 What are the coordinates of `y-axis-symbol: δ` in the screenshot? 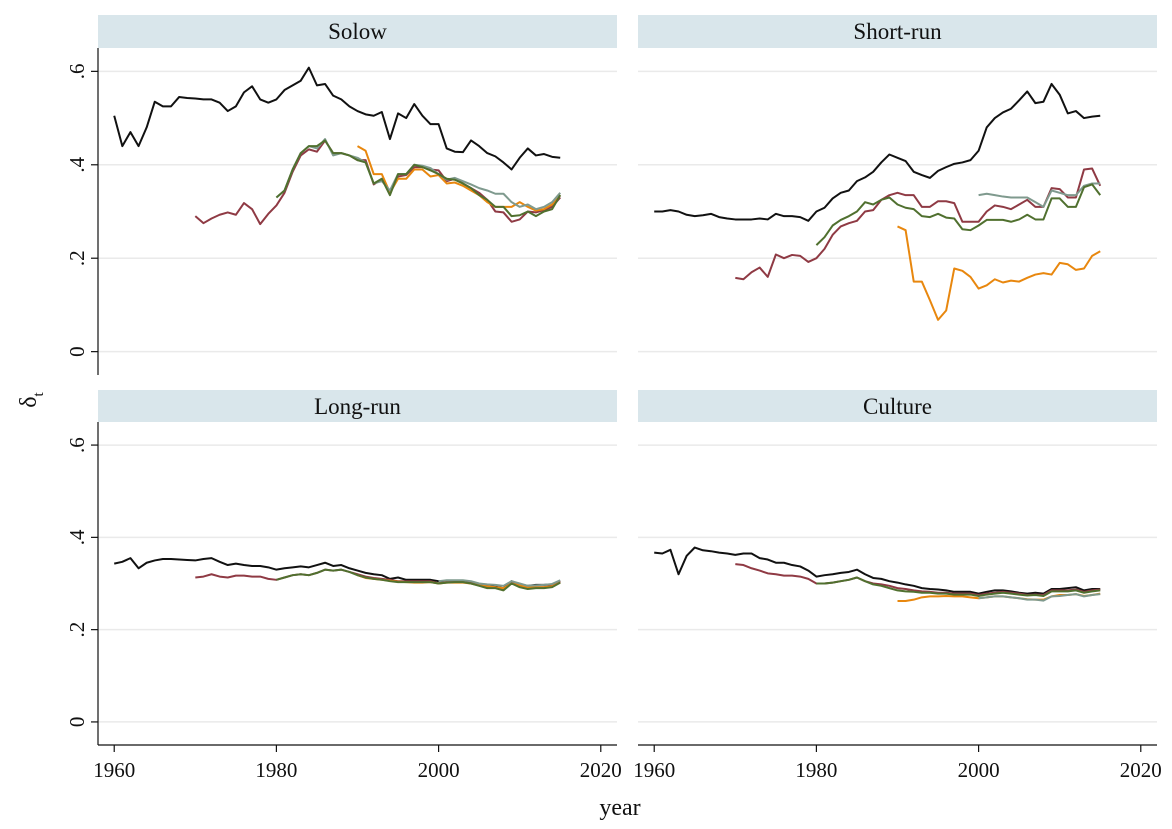 It's located at (29, 401).